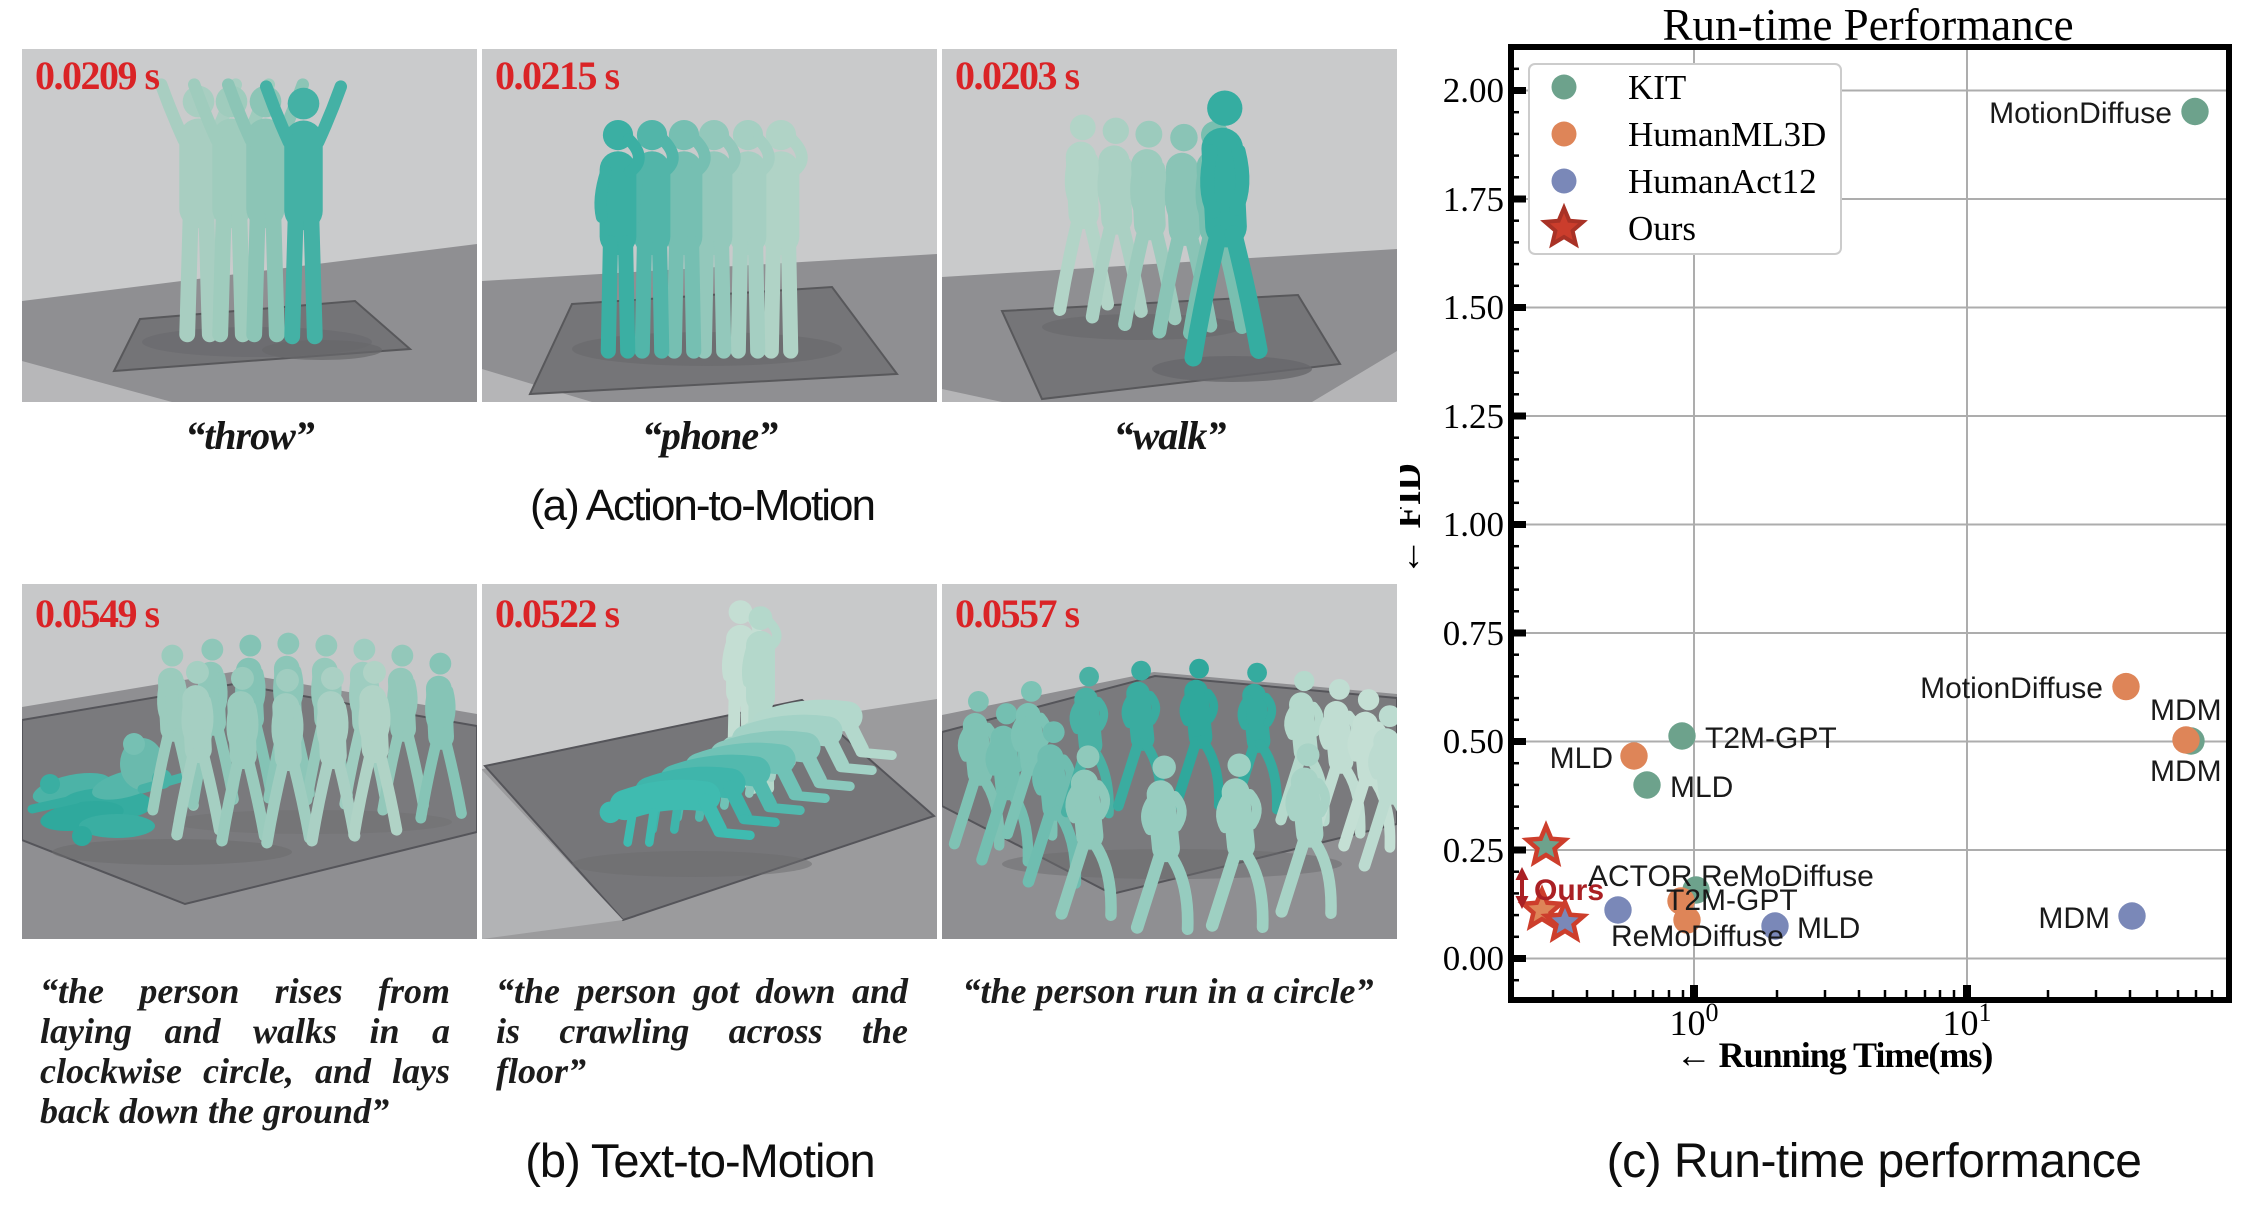 This screenshot has width=2250, height=1208. What do you see at coordinates (1473, 633) in the screenshot?
I see `svg-text: 0.75` at bounding box center [1473, 633].